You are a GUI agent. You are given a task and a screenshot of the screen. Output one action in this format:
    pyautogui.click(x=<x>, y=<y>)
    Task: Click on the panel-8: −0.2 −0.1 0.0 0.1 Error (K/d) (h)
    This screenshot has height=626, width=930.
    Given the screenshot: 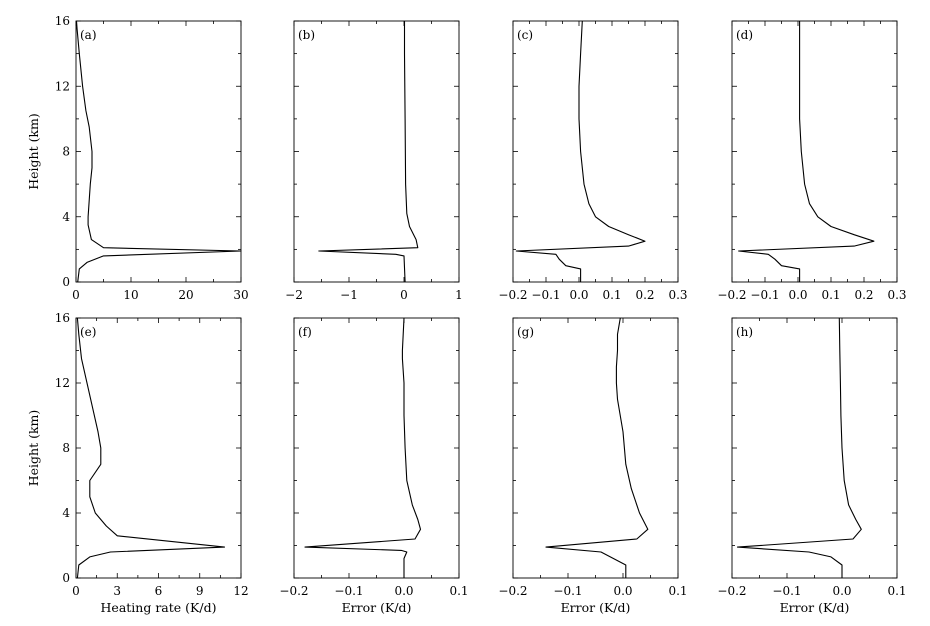 What is the action you would take?
    pyautogui.click(x=812, y=466)
    